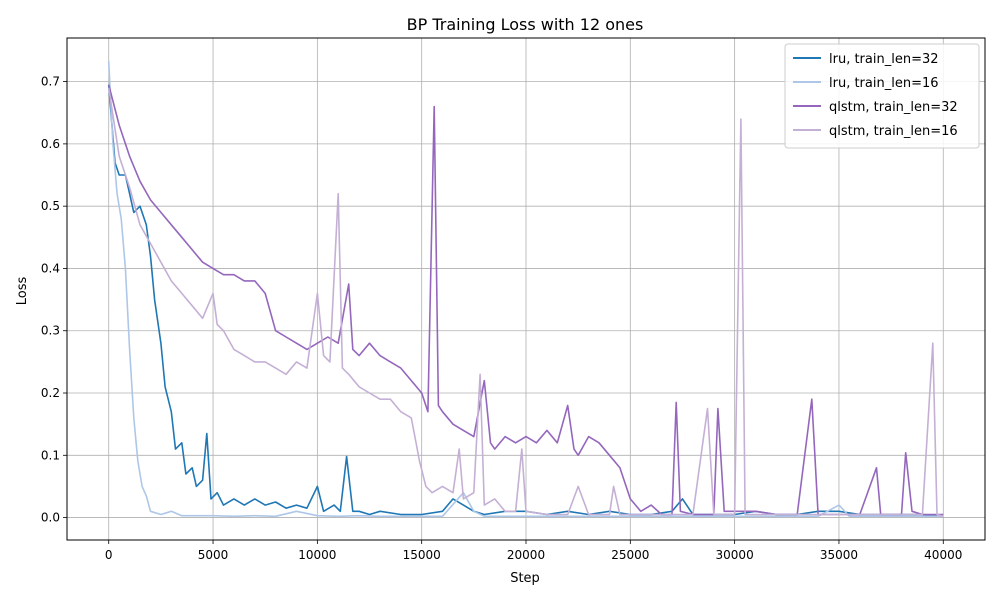  What do you see at coordinates (943, 555) in the screenshot?
I see `x-tick-label: 40000` at bounding box center [943, 555].